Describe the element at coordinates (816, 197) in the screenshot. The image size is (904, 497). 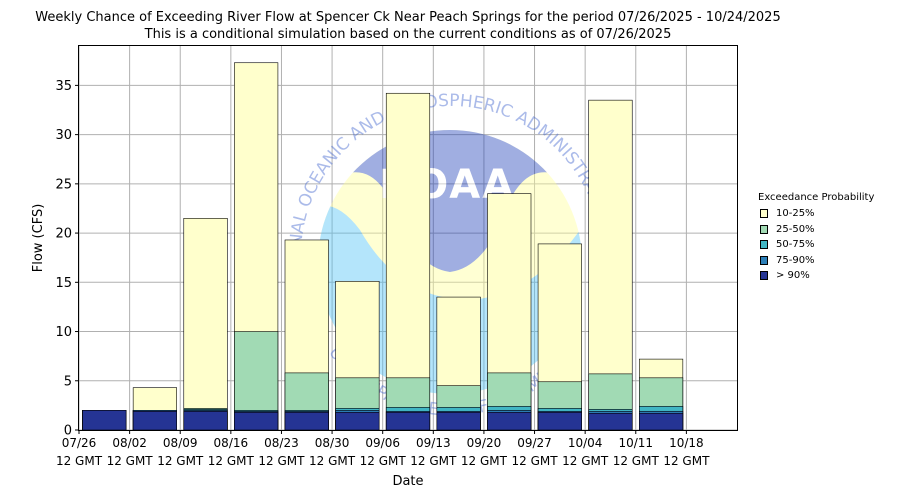
I see `legend-title: Exceedance Probability` at that location.